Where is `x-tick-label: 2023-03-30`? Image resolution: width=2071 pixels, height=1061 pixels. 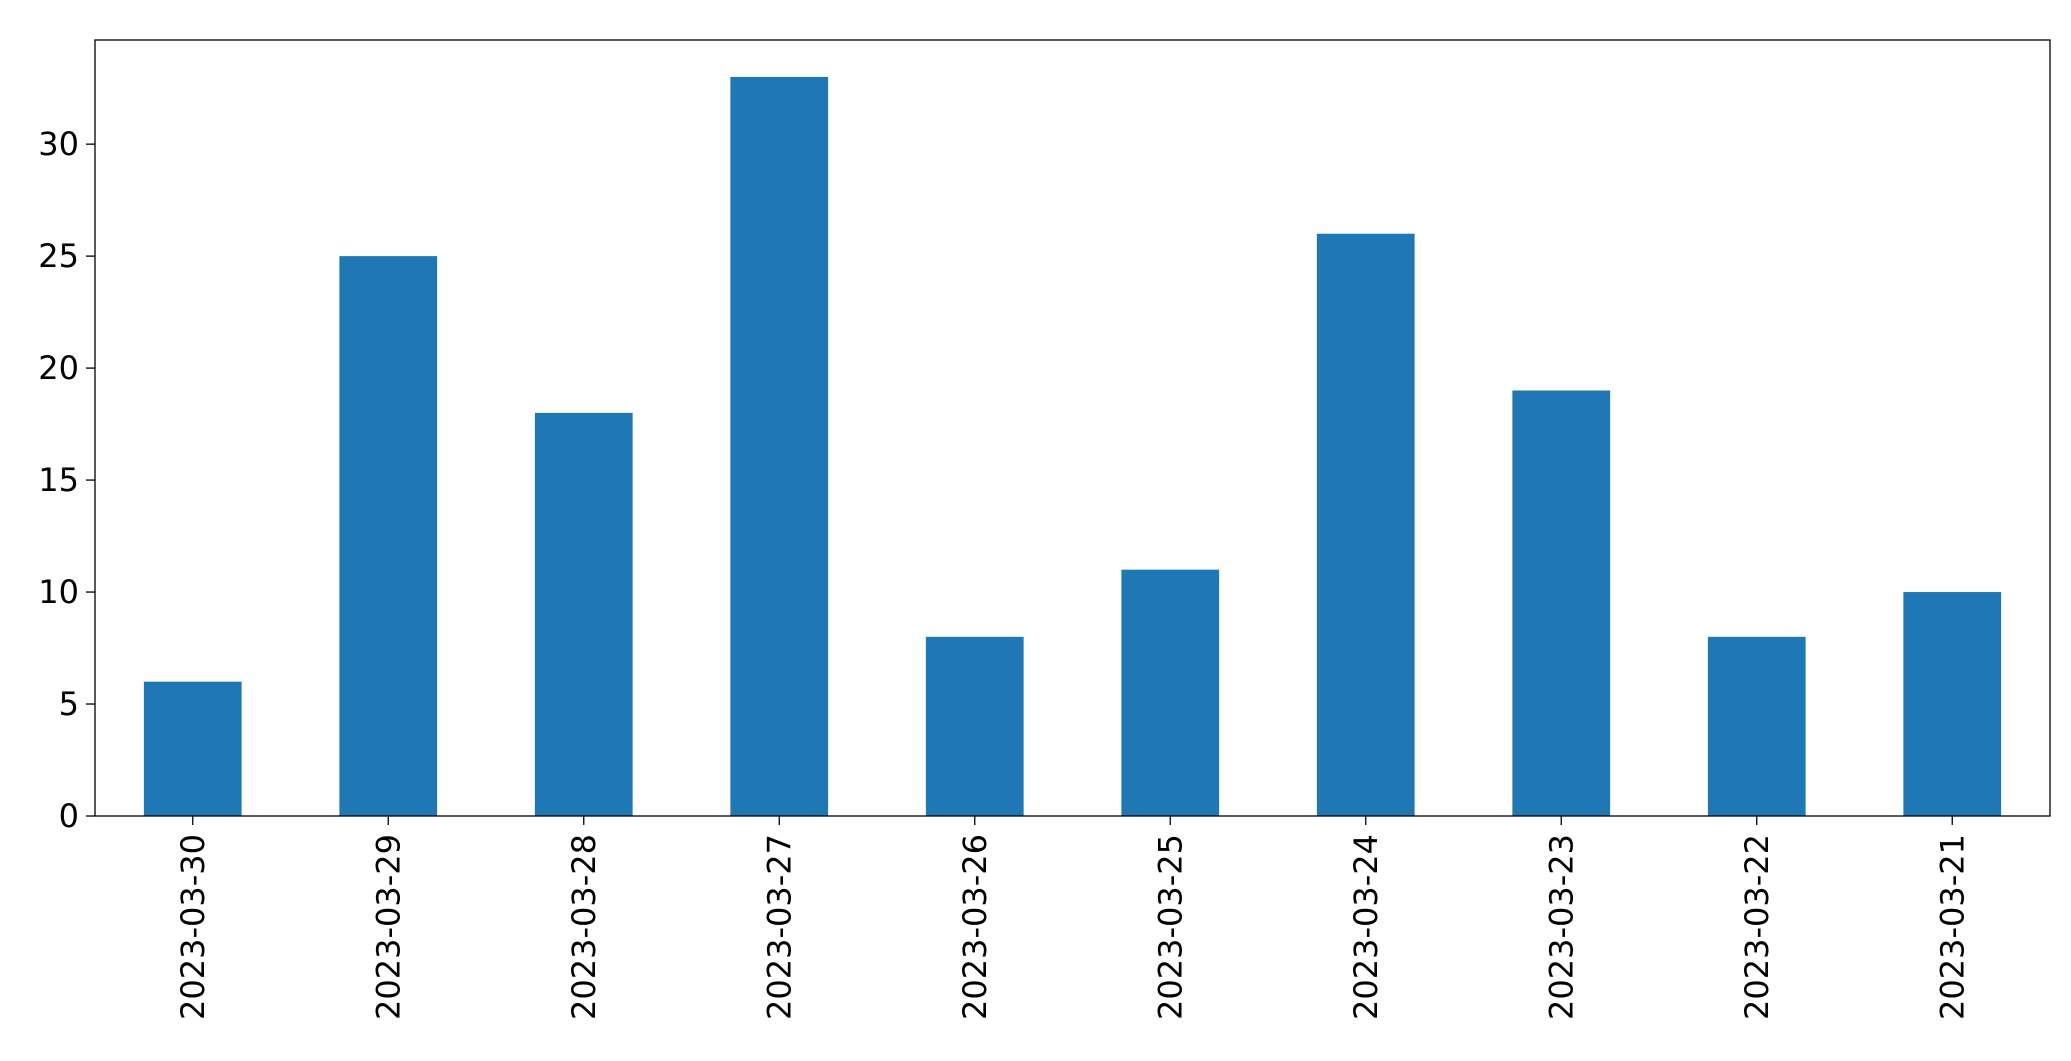 x-tick-label: 2023-03-30 is located at coordinates (193, 927).